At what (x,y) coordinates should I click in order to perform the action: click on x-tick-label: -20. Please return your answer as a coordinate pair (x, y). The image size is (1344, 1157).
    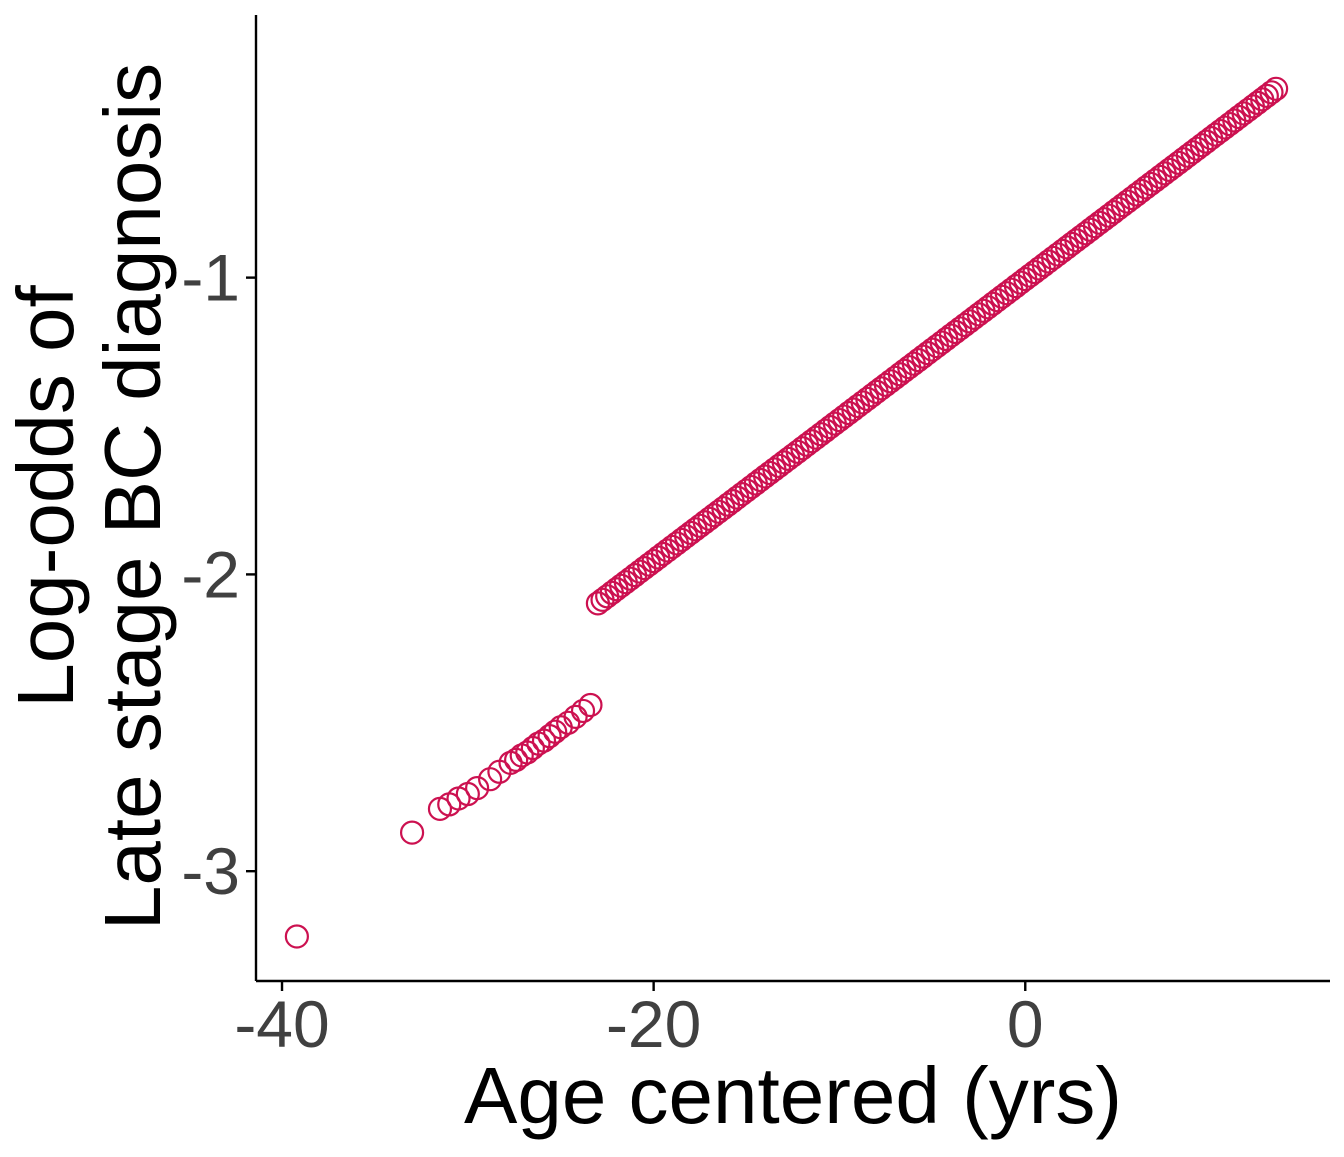
    Looking at the image, I should click on (653, 1024).